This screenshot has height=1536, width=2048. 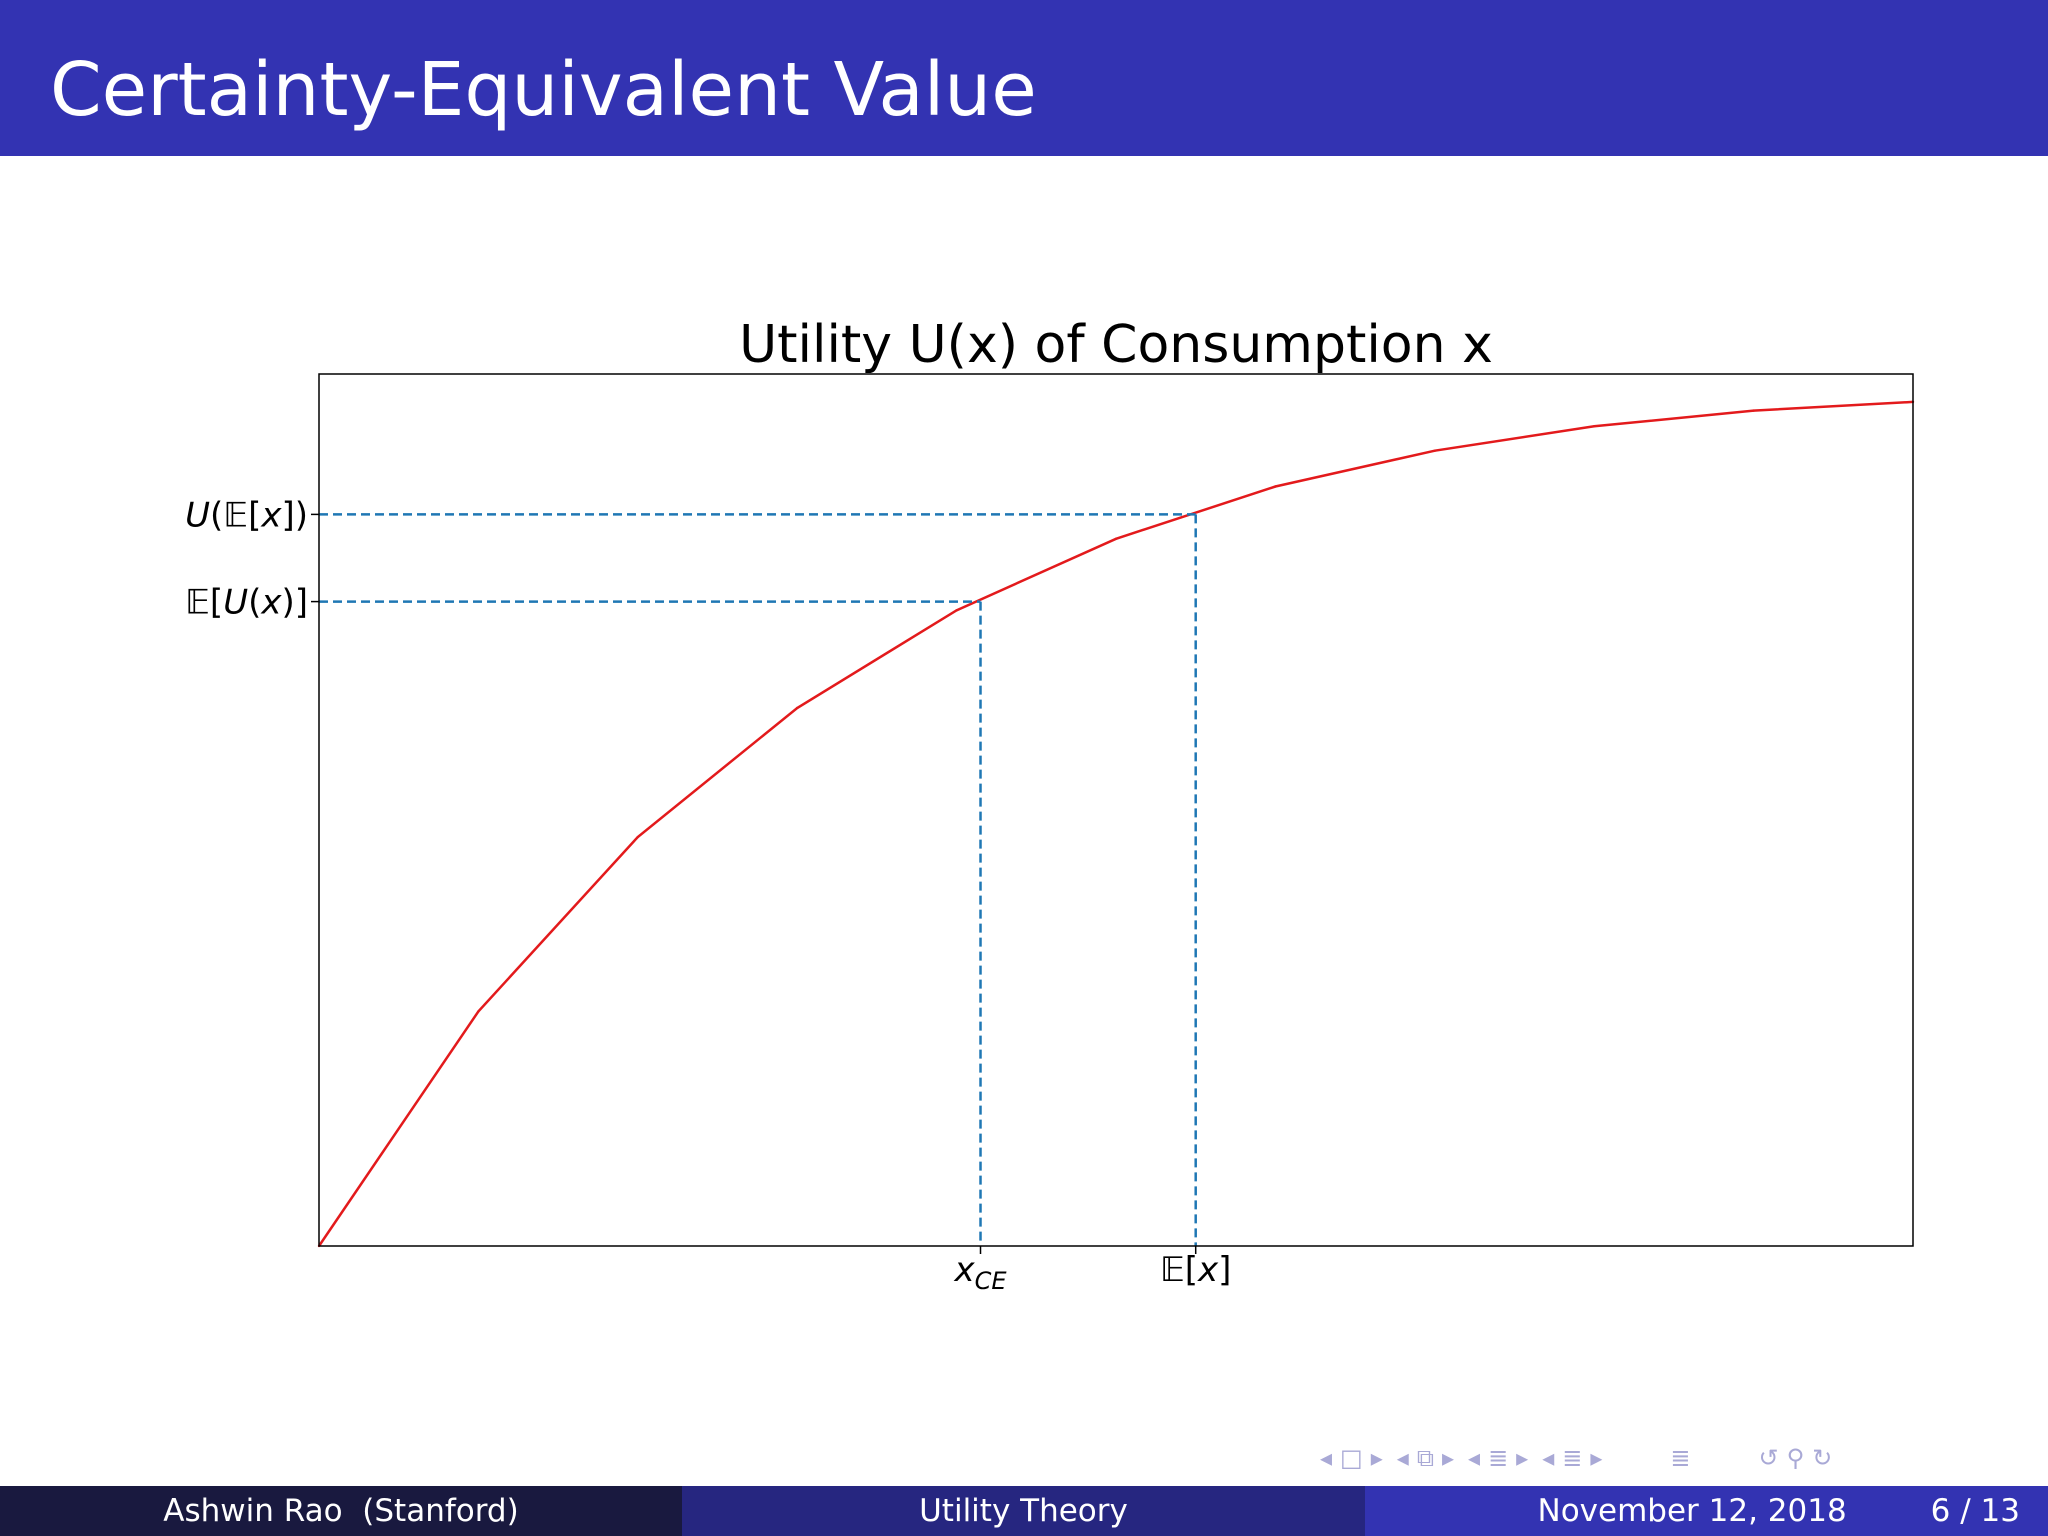 I want to click on nav-document-prev-icon: ◂, so click(x=1548, y=1458).